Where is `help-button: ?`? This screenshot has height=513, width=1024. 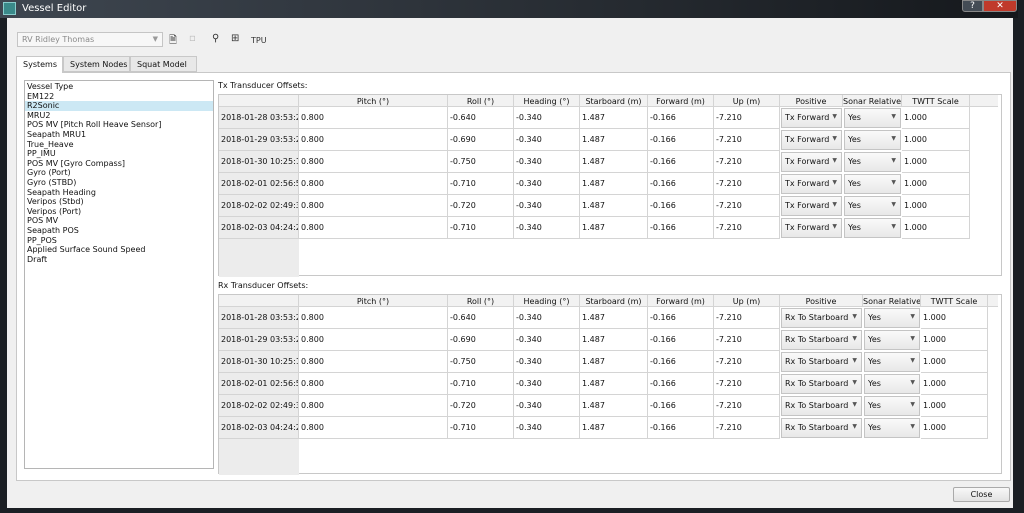 help-button: ? is located at coordinates (972, 6).